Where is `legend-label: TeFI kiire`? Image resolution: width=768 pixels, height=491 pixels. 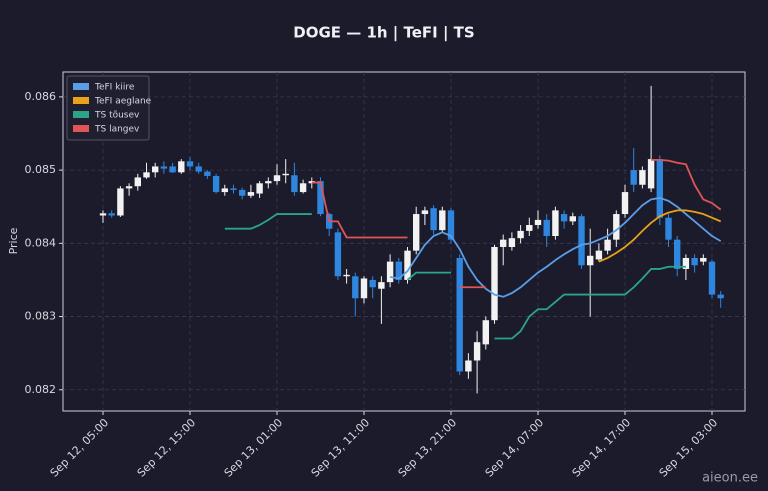 legend-label: TeFI kiire is located at coordinates (114, 88).